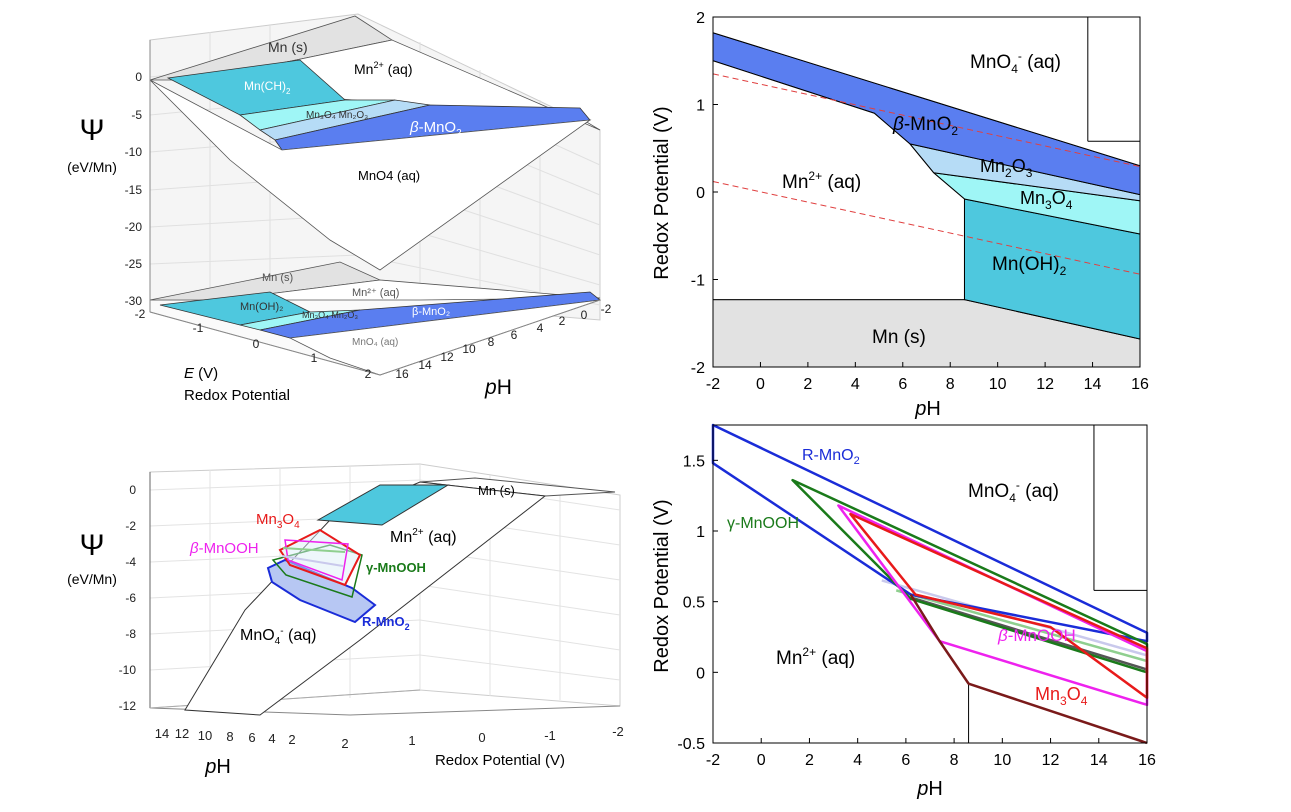 The width and height of the screenshot is (1291, 812). I want to click on ph-tick: 8, so click(491, 342).